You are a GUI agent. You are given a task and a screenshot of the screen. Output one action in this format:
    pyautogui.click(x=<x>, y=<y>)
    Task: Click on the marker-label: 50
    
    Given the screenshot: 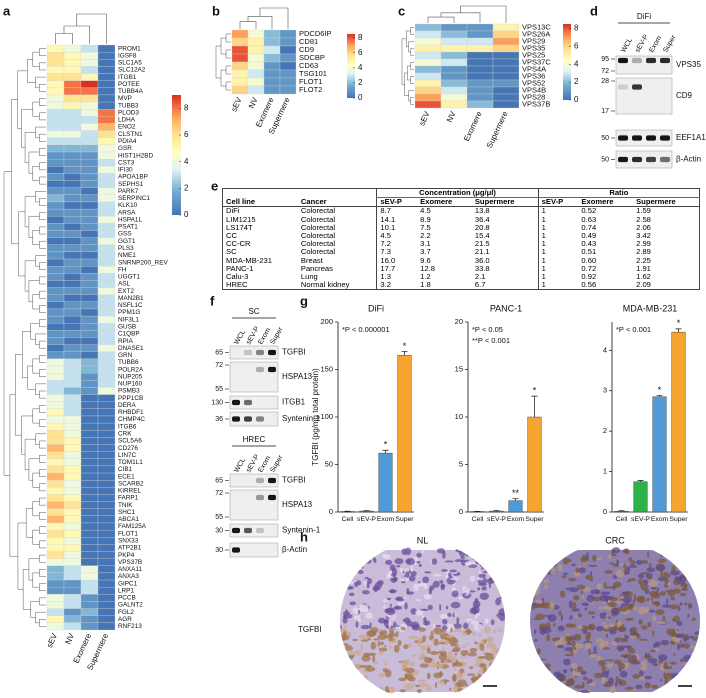 What is the action you would take?
    pyautogui.click(x=605, y=138)
    